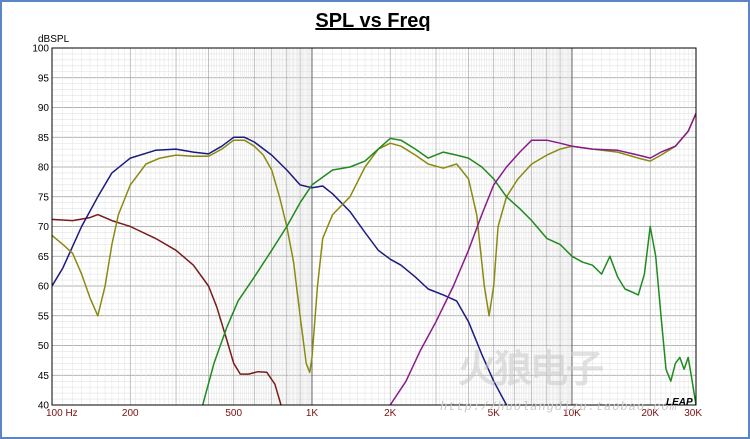 The height and width of the screenshot is (439, 750). I want to click on watermark-url: http://huolangdizu.taobao.com, so click(559, 407).